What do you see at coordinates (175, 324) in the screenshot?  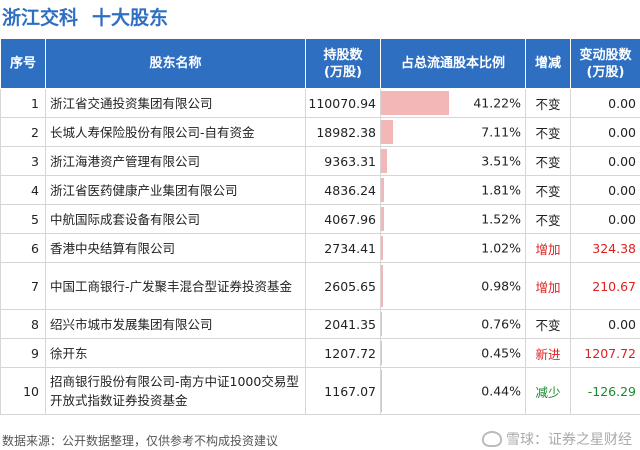 I see `shareholder-name: 绍兴市城市发展集团有限公司` at bounding box center [175, 324].